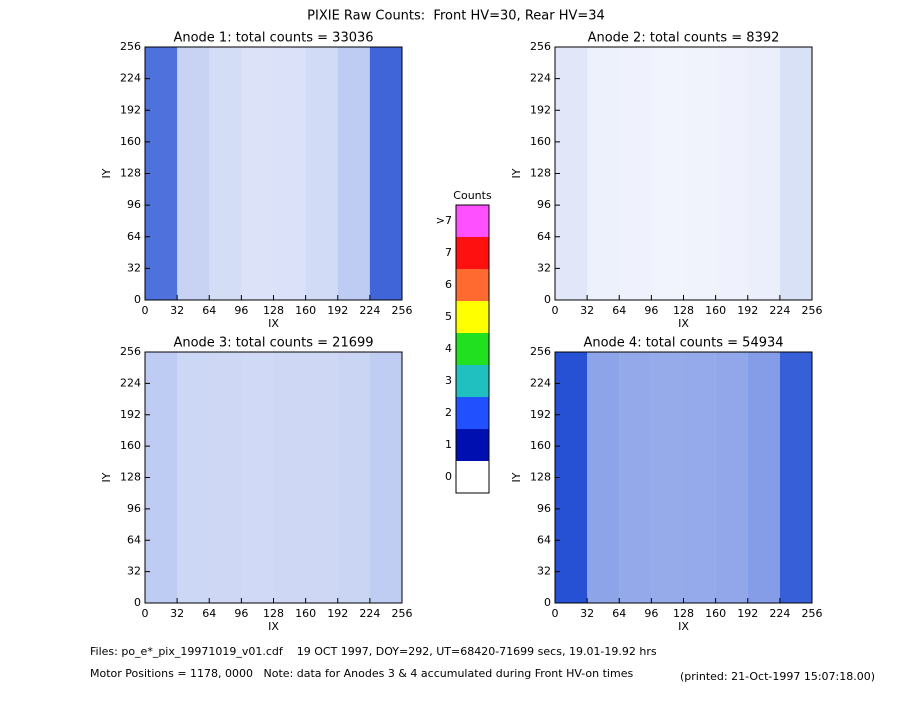 This screenshot has height=705, width=913. What do you see at coordinates (544, 571) in the screenshot?
I see `y-tick-label: 32` at bounding box center [544, 571].